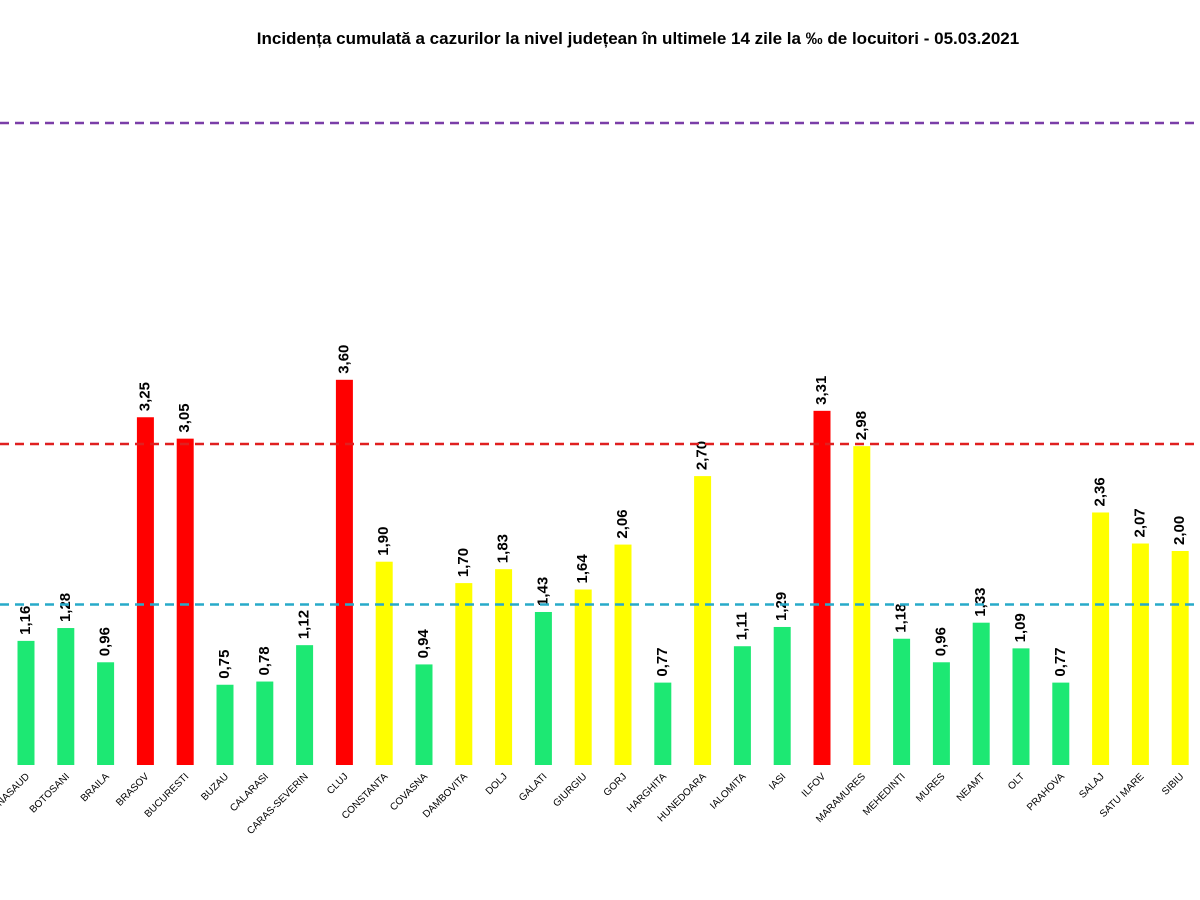  What do you see at coordinates (50, 793) in the screenshot?
I see `x-tick-label: BOTOSANI` at bounding box center [50, 793].